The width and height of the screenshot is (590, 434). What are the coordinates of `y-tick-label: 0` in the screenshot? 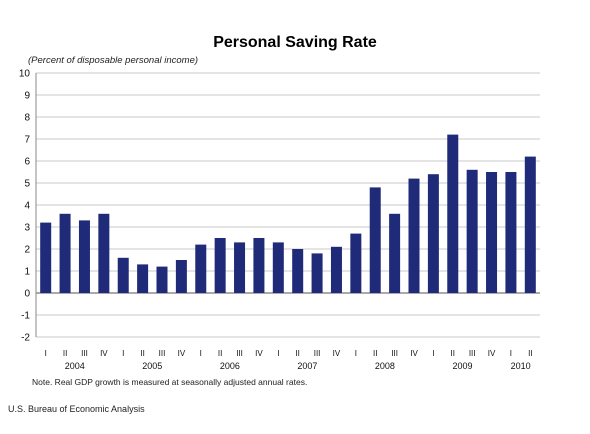 It's located at (27, 294).